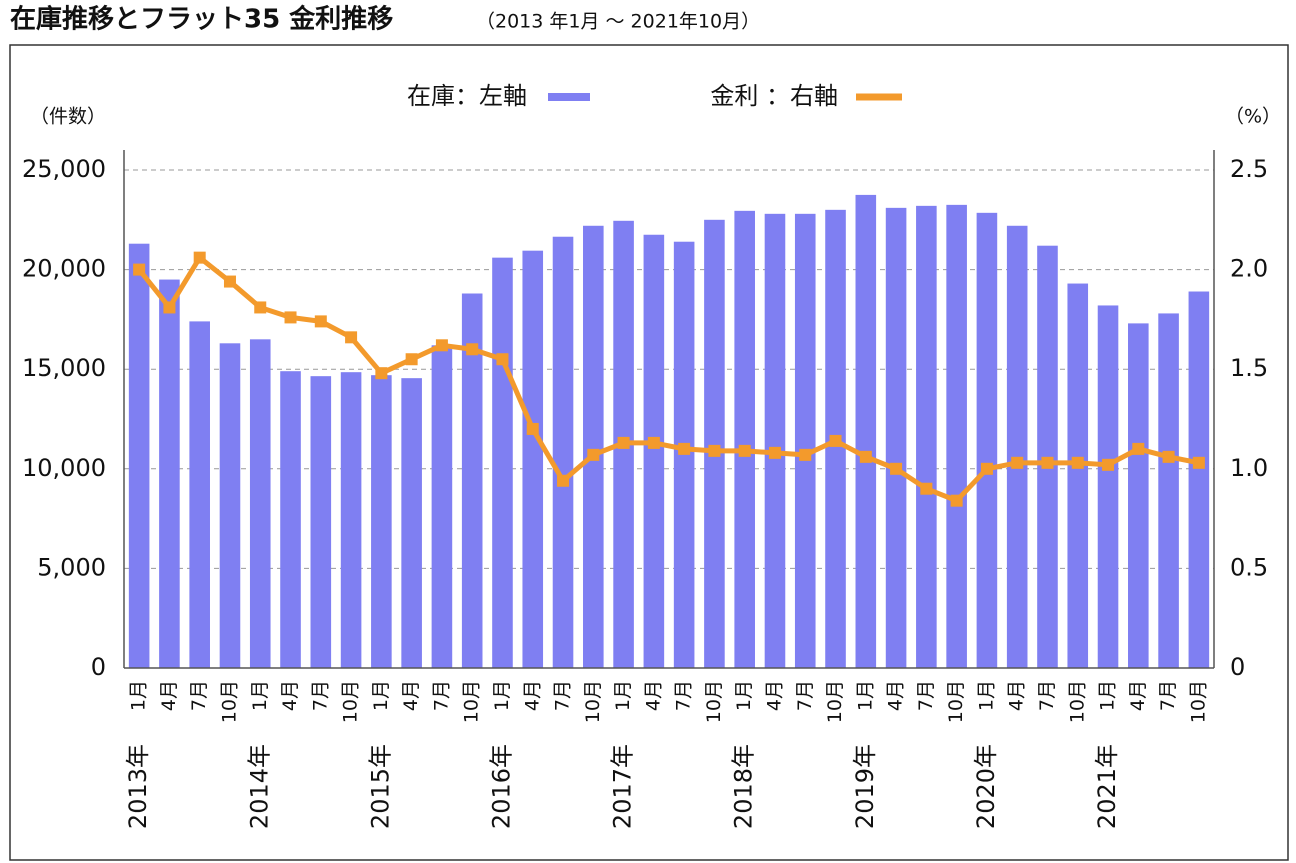 The width and height of the screenshot is (1296, 863). What do you see at coordinates (774, 96) in the screenshot?
I see `legend-label: 金利 ：右軸` at bounding box center [774, 96].